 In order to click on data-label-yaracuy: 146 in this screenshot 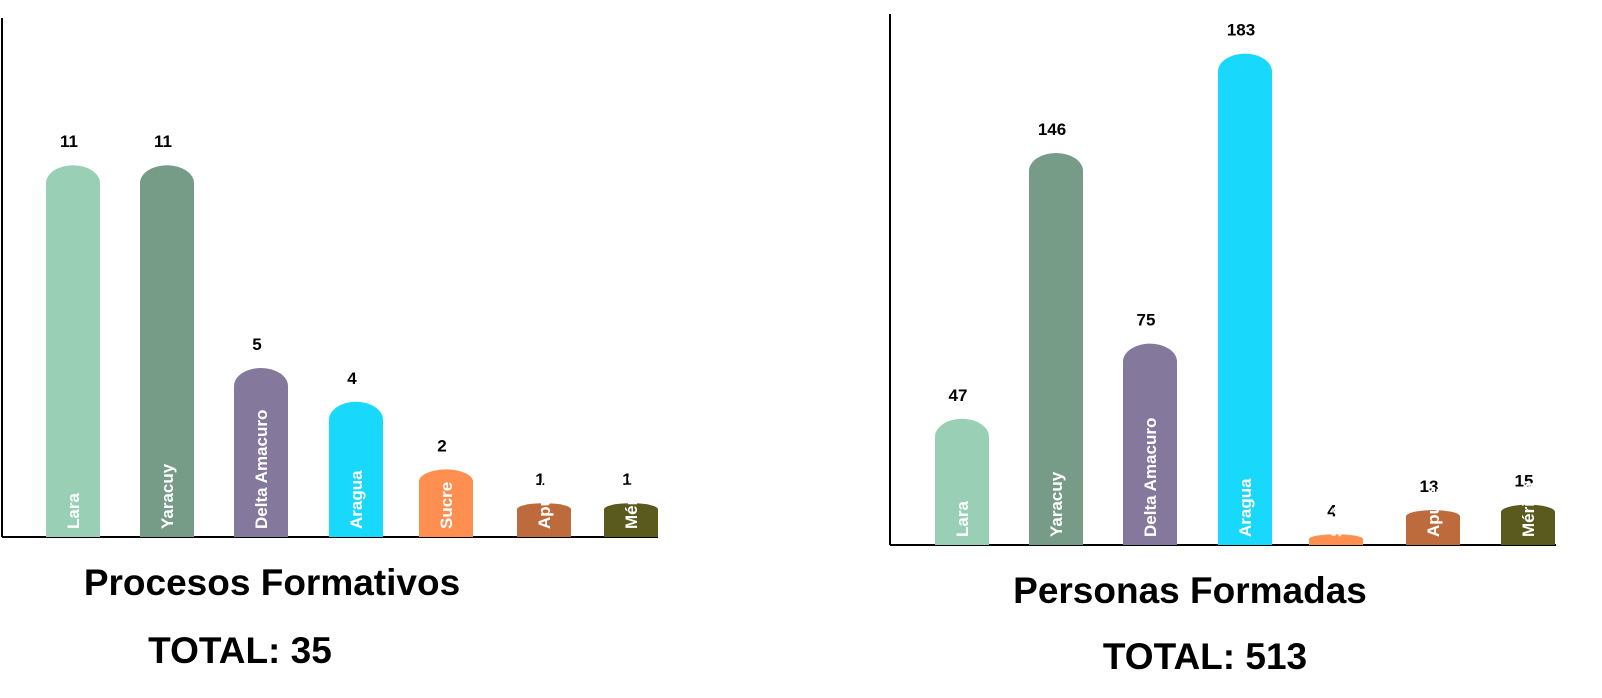, I will do `click(1052, 129)`.